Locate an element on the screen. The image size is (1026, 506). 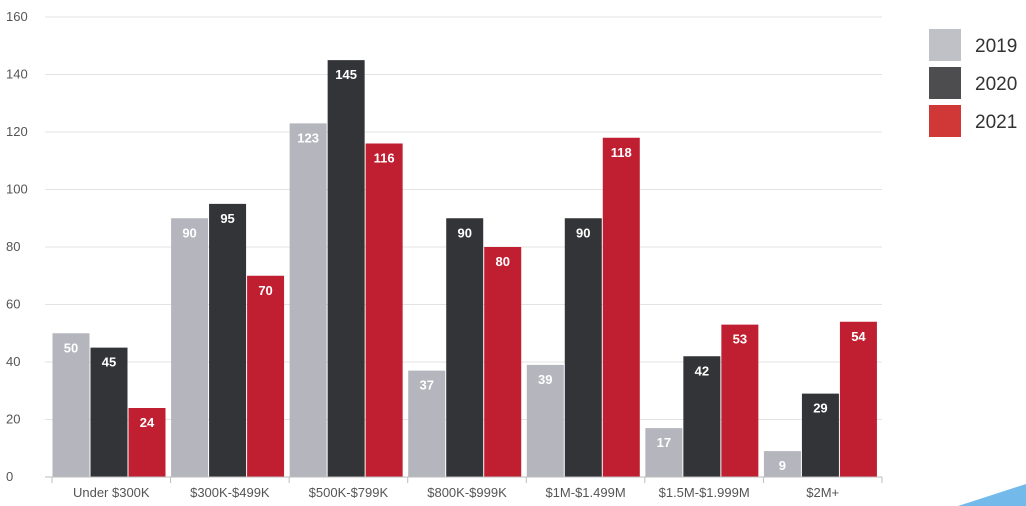
y-tick-label: 60 is located at coordinates (13, 304).